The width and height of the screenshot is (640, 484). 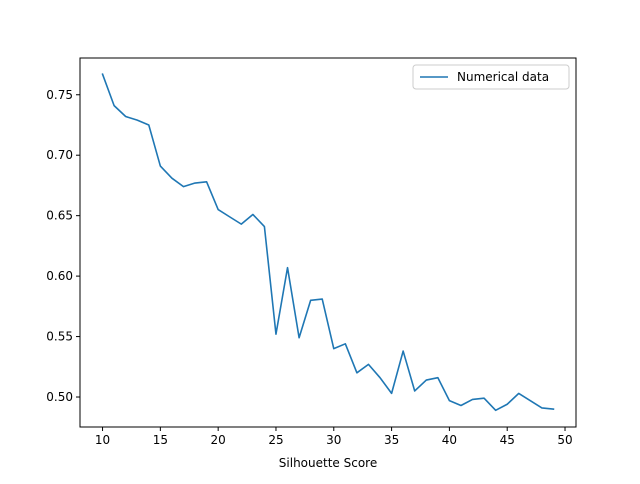 I want to click on legend-label: Numerical data, so click(x=503, y=77).